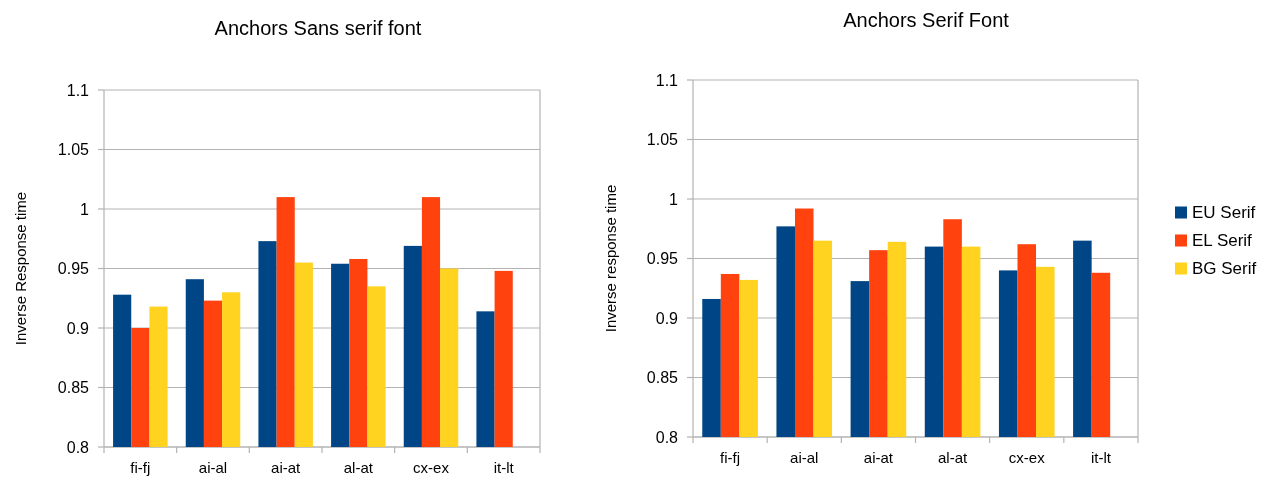 Image resolution: width=1284 pixels, height=487 pixels. Describe the element at coordinates (610, 258) in the screenshot. I see `y-axis-title: Inverse response time` at that location.